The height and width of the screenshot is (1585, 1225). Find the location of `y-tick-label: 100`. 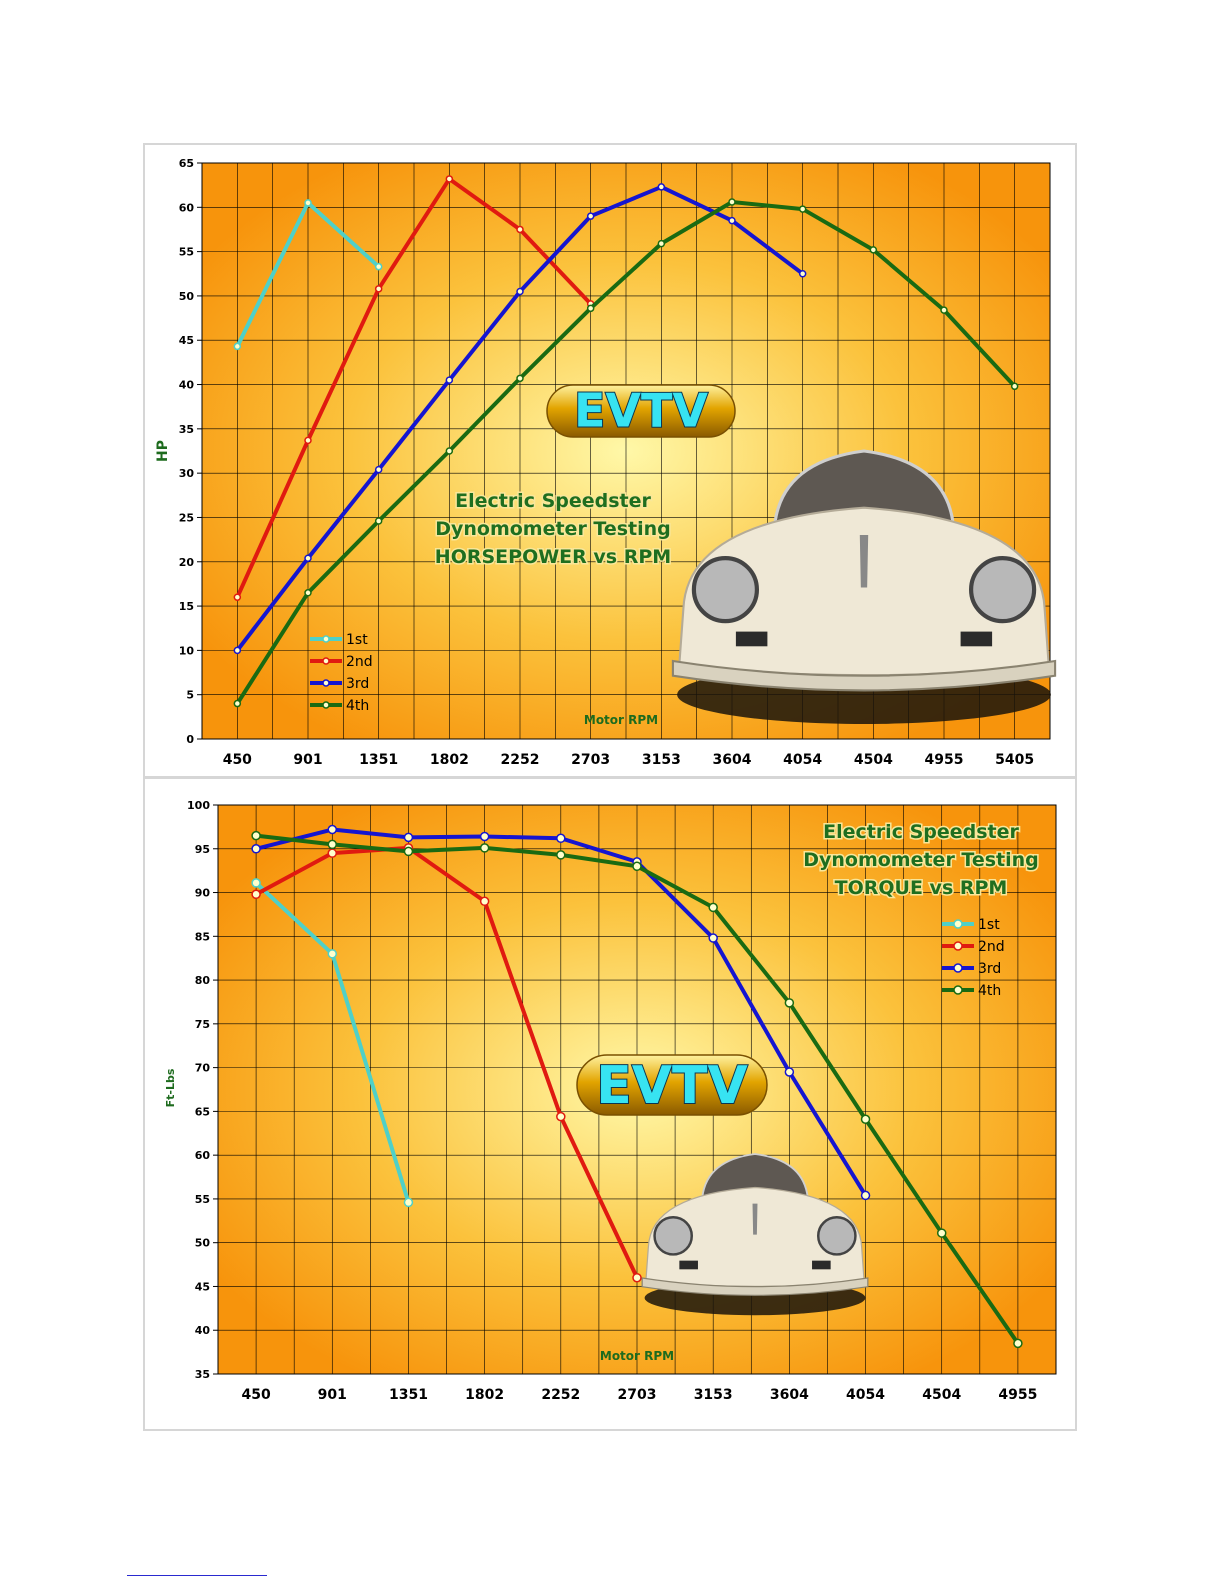

y-tick-label: 100 is located at coordinates (198, 805).